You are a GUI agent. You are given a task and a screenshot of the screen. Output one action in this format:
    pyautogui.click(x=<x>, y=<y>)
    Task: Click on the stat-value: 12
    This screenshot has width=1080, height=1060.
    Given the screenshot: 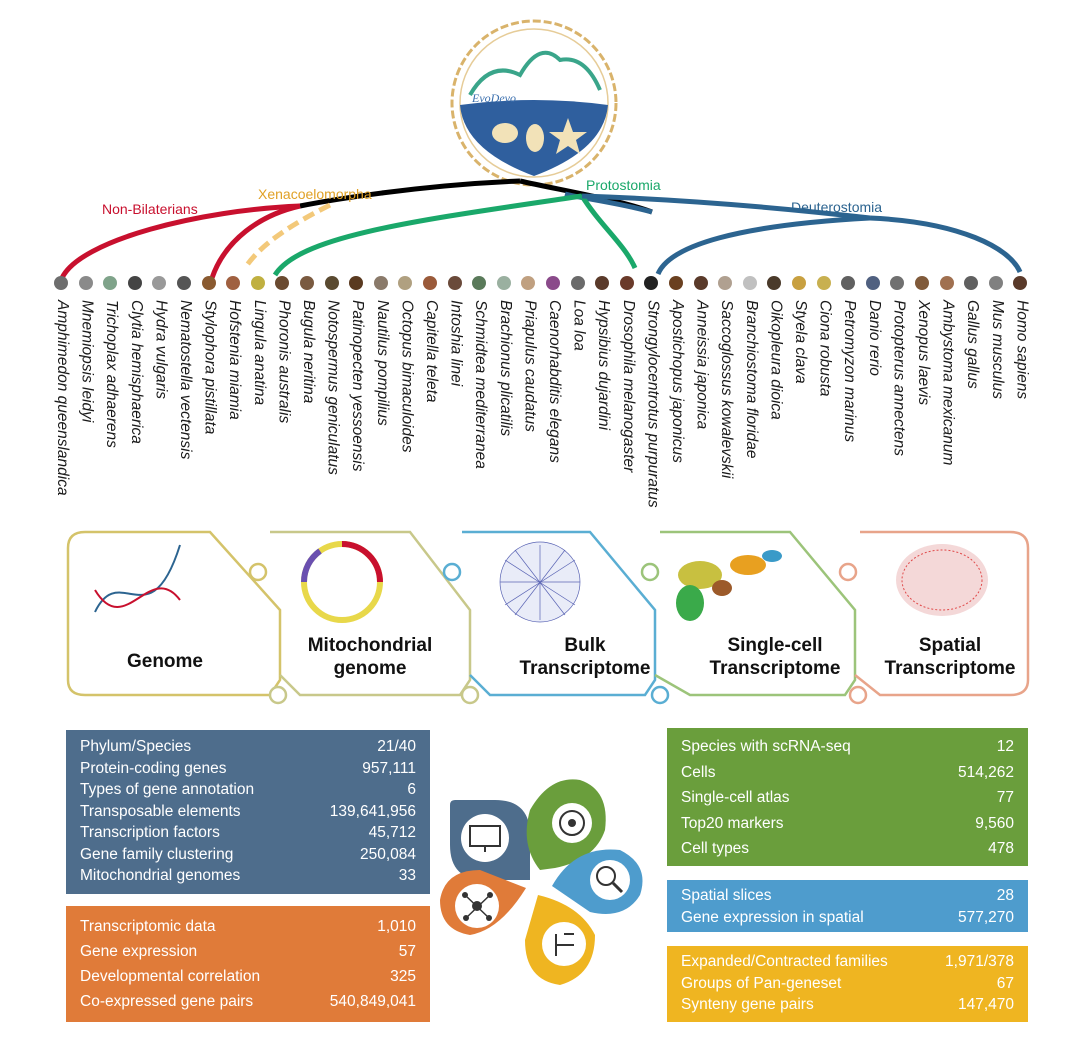 What is the action you would take?
    pyautogui.click(x=1005, y=746)
    